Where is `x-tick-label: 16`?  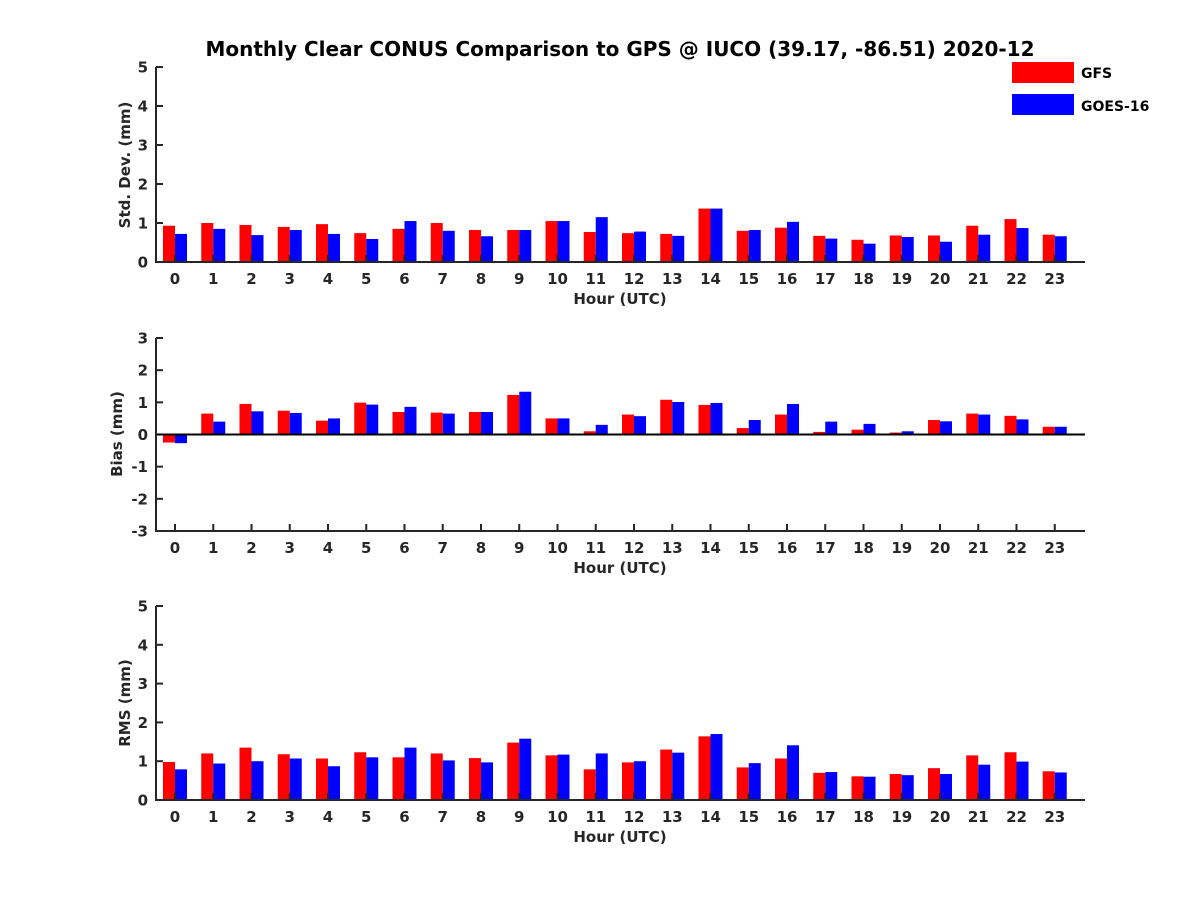
x-tick-label: 16 is located at coordinates (787, 548).